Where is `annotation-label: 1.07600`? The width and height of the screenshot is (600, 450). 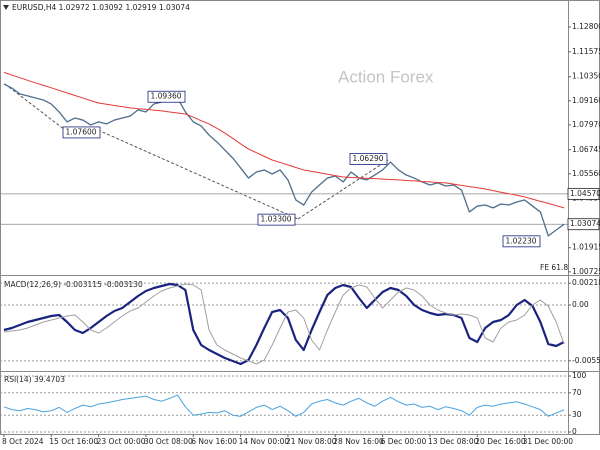
annotation-label: 1.07600 is located at coordinates (81, 131).